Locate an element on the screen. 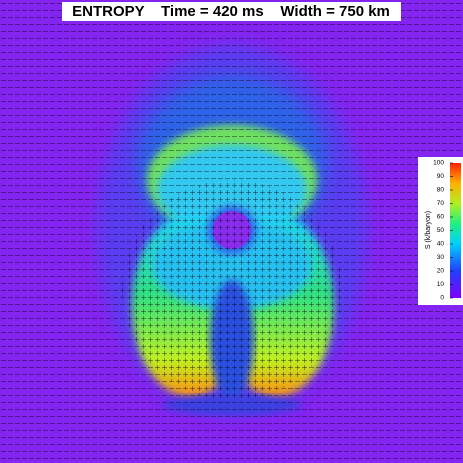  colorbar-strip is located at coordinates (455, 230).